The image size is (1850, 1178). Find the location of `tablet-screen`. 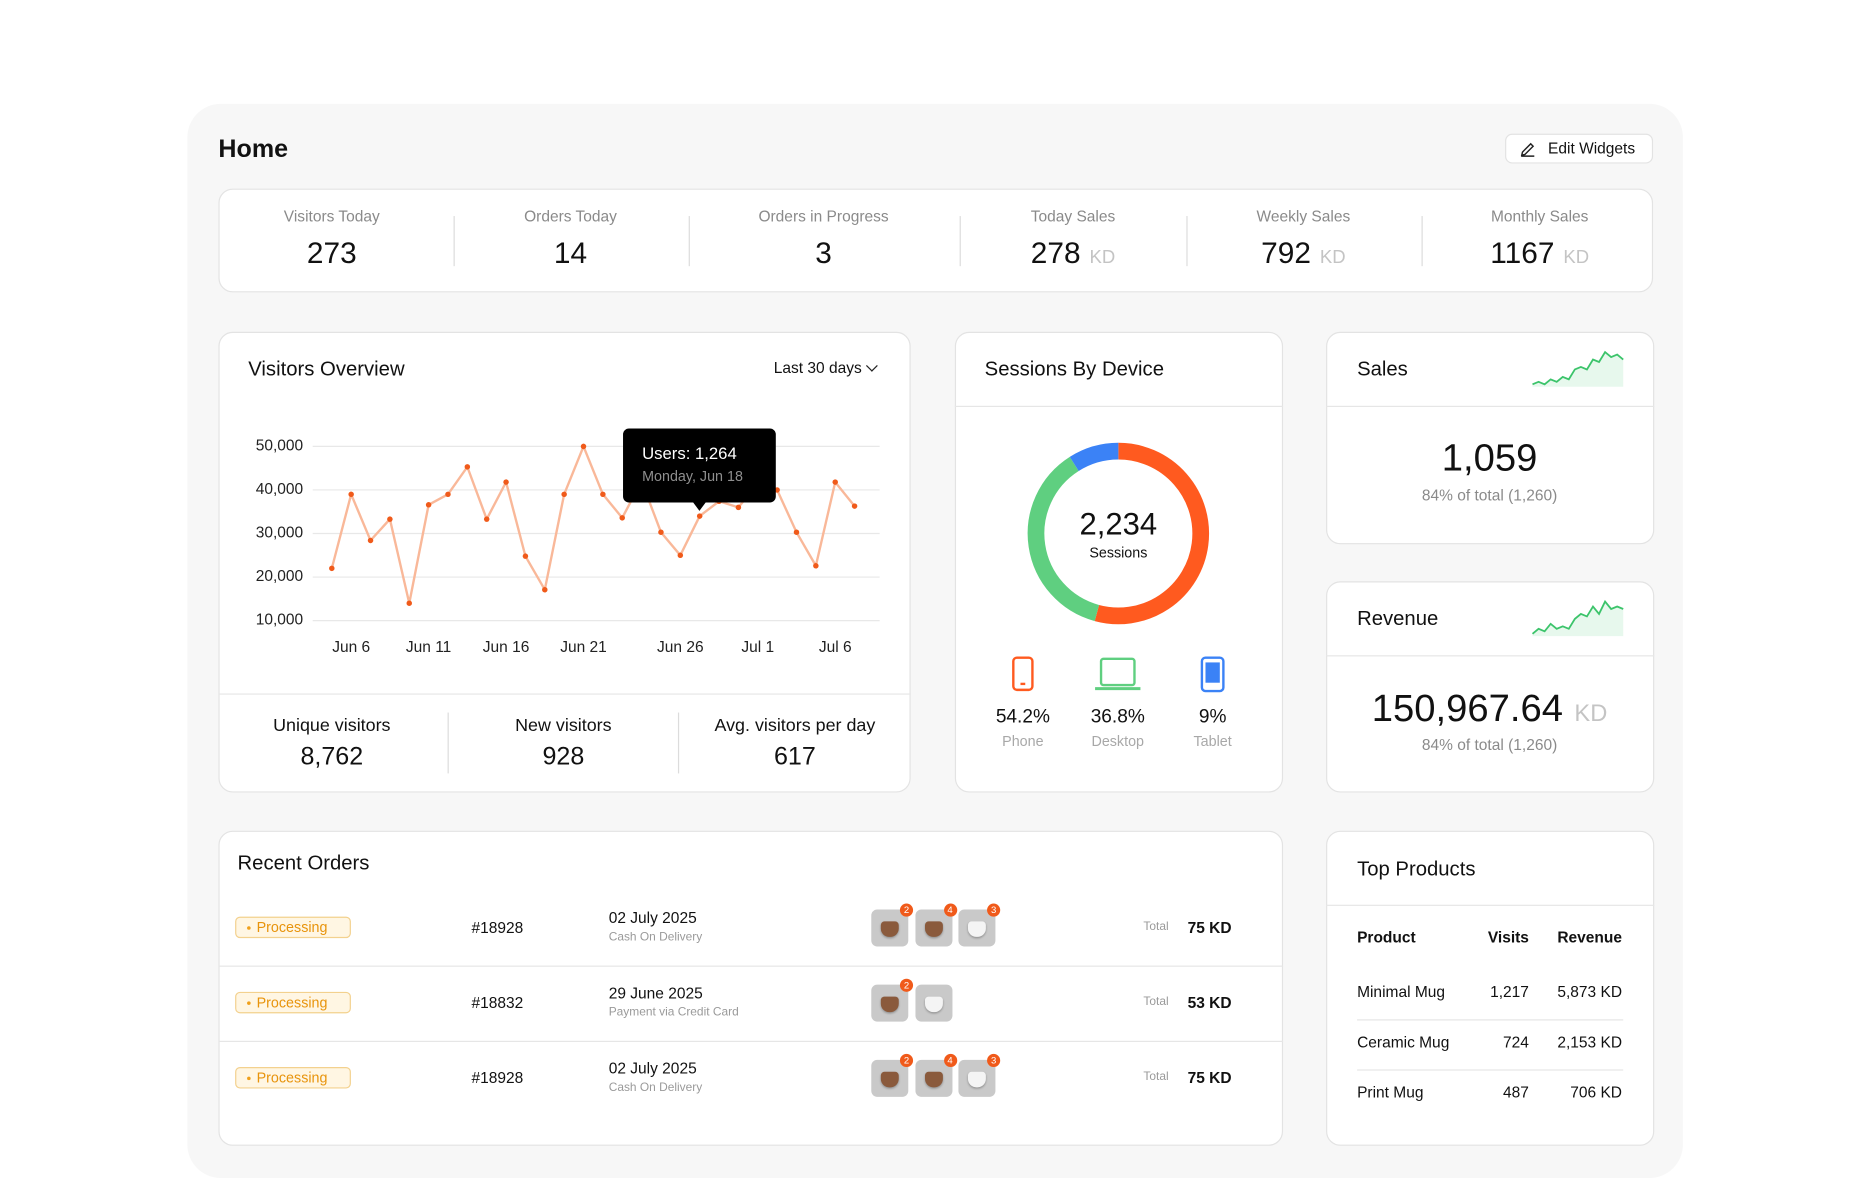

tablet-screen is located at coordinates (1212, 672).